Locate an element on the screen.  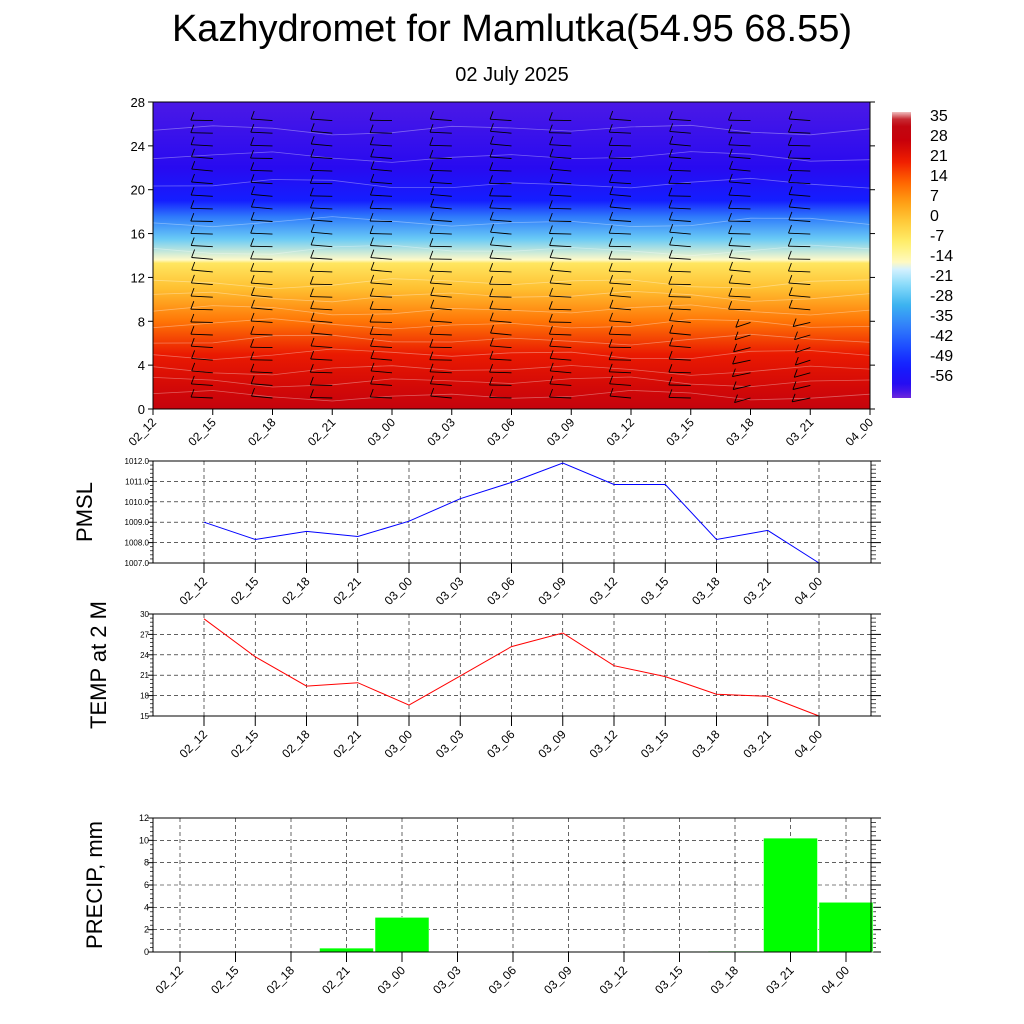
colorbar-label: -49 is located at coordinates (941, 356).